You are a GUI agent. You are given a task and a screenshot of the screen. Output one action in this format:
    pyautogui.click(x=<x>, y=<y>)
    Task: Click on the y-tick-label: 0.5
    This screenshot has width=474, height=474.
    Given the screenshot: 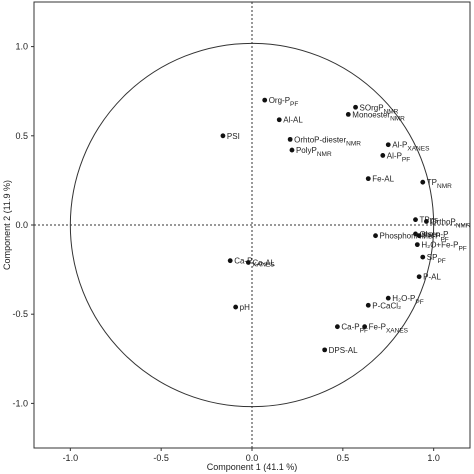 What is the action you would take?
    pyautogui.click(x=21, y=136)
    